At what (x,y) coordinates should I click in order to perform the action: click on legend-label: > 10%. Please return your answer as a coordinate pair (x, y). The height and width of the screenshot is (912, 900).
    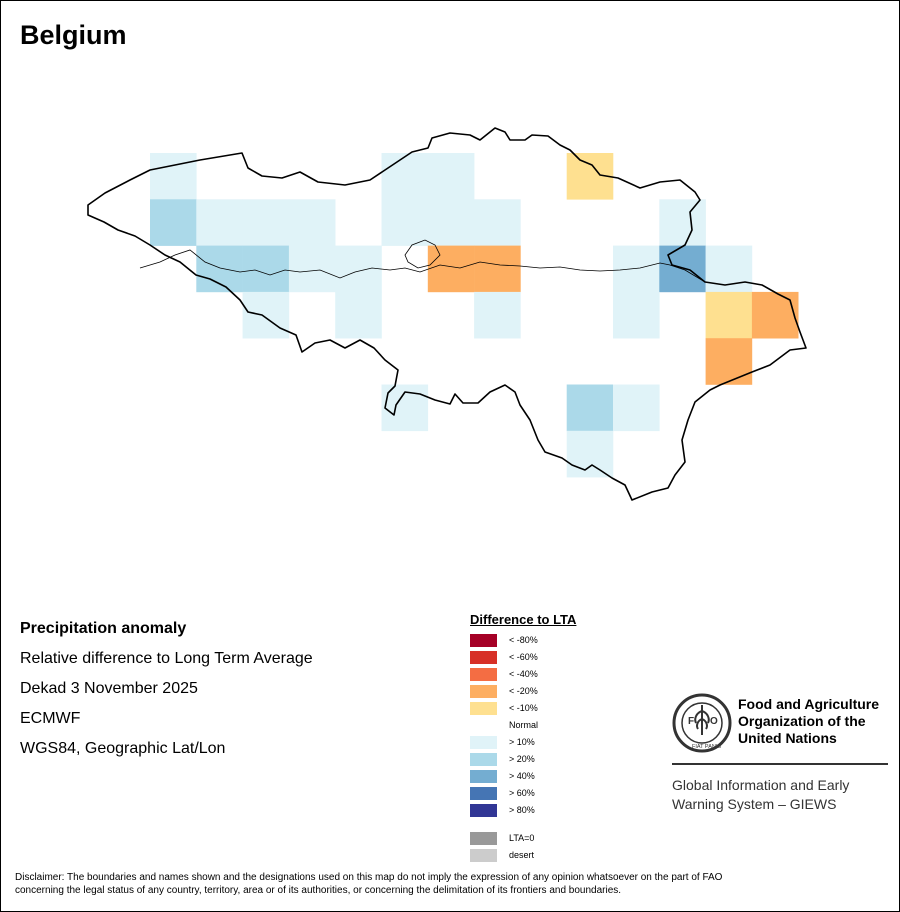
    Looking at the image, I should click on (522, 742).